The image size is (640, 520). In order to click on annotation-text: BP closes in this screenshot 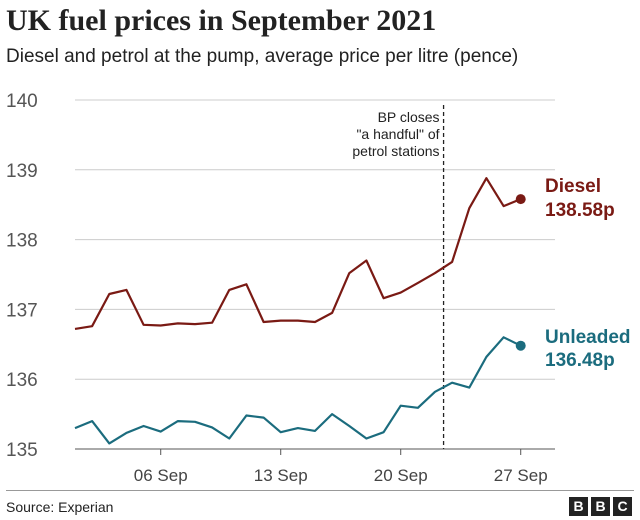, I will do `click(409, 117)`.